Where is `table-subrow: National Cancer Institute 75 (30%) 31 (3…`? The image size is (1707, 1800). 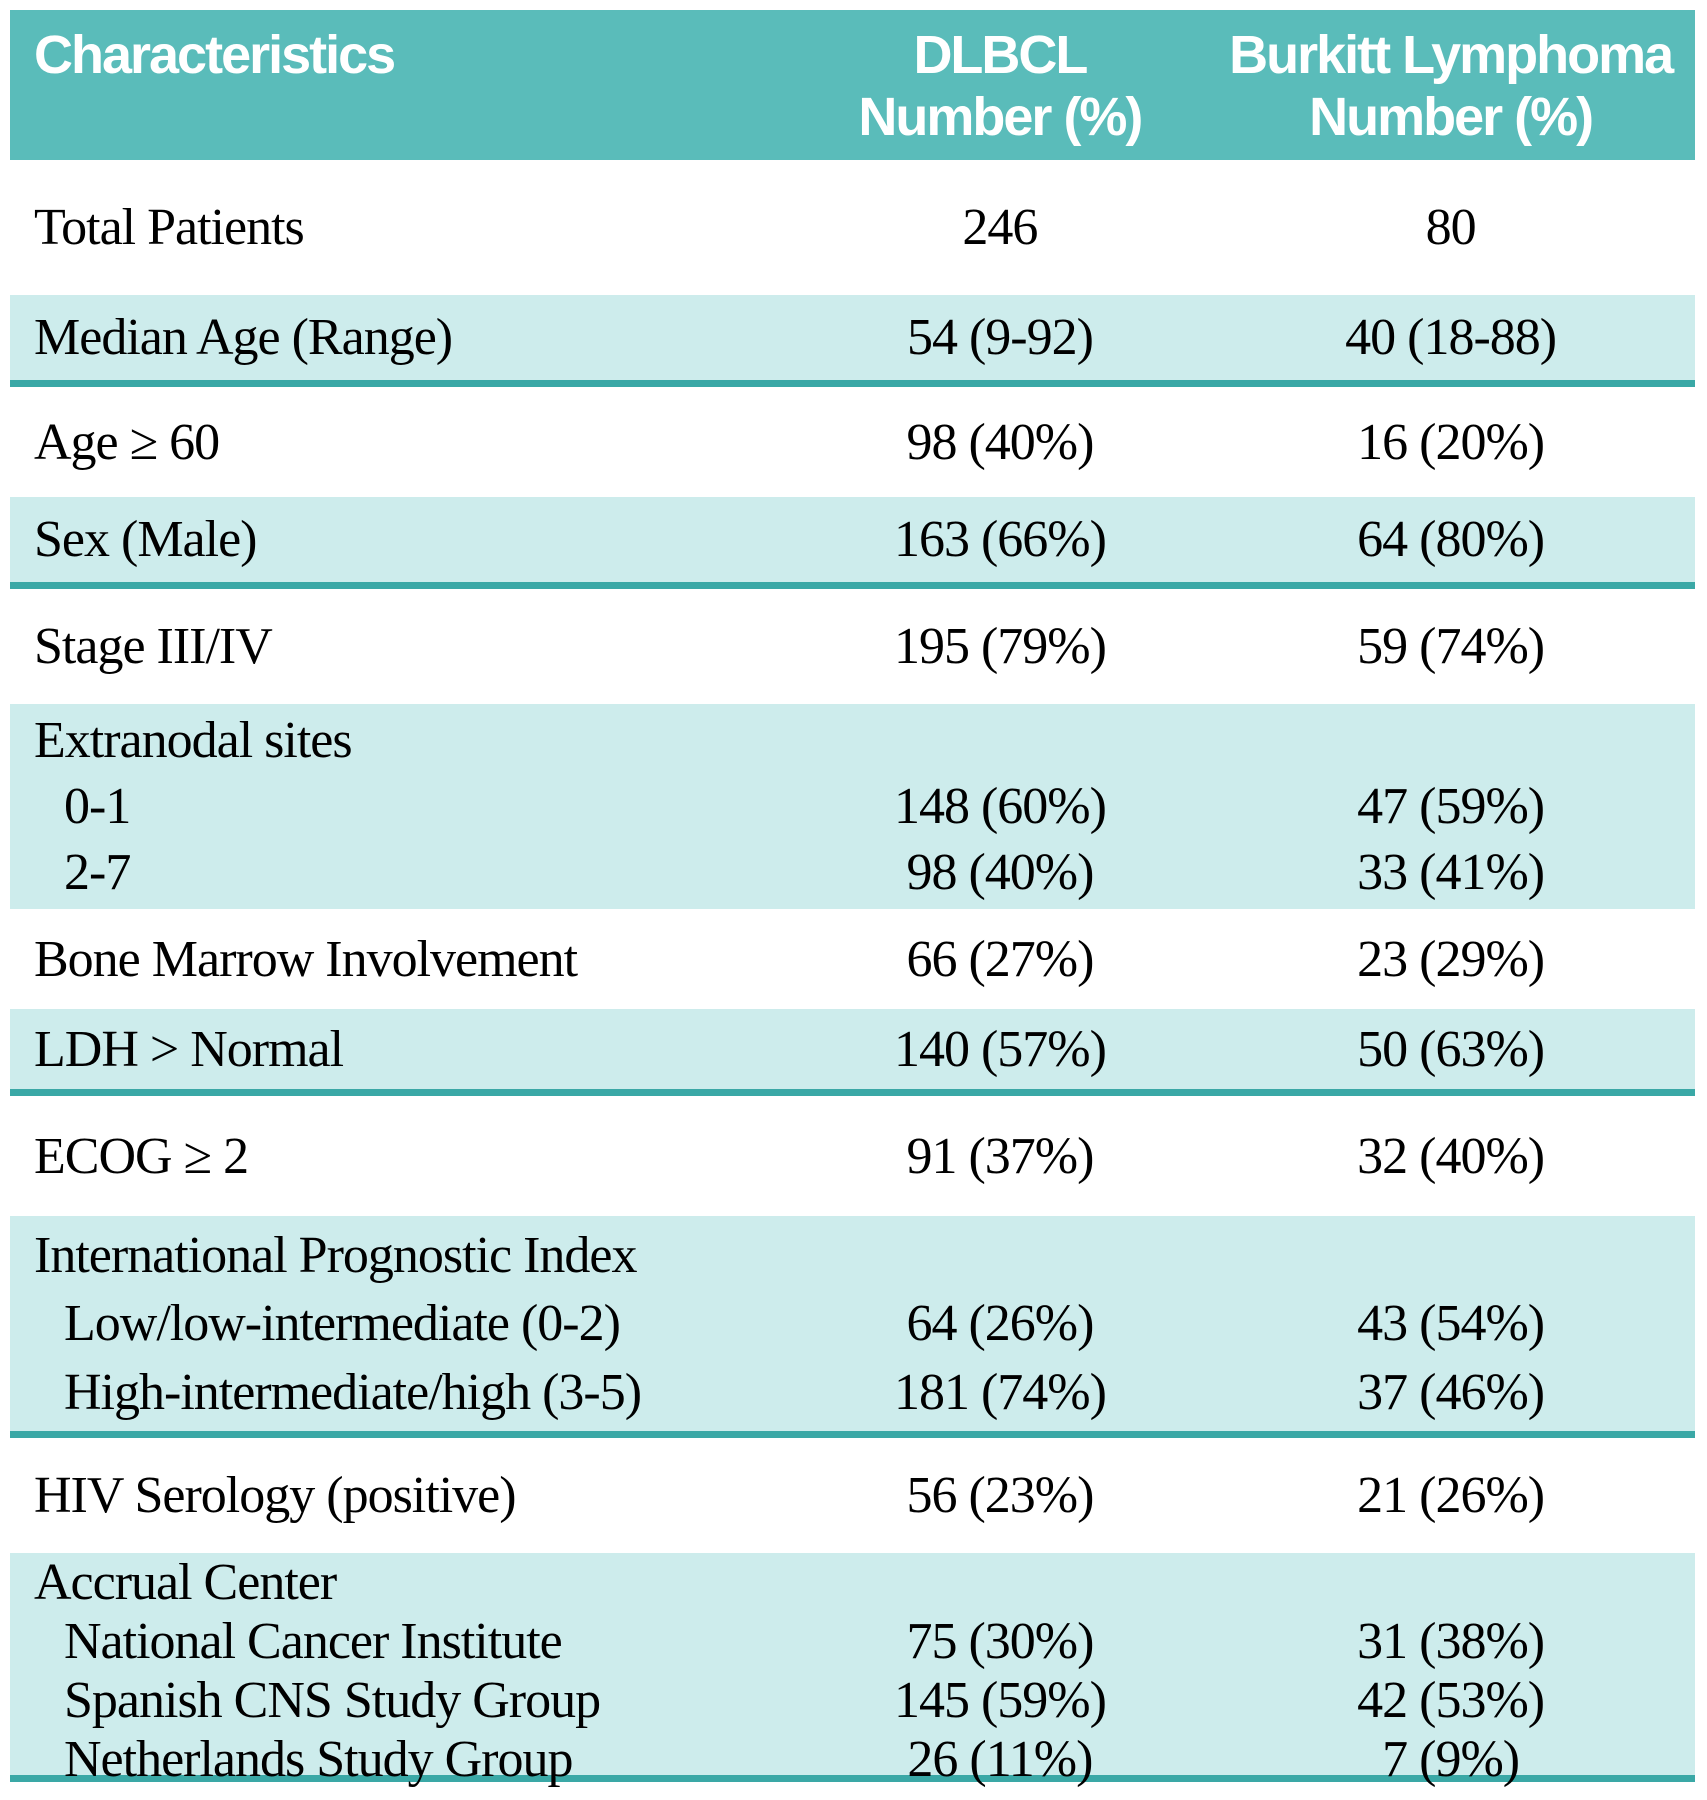
table-subrow: National Cancer Institute 75 (30%) 31 (3… is located at coordinates (852, 1641).